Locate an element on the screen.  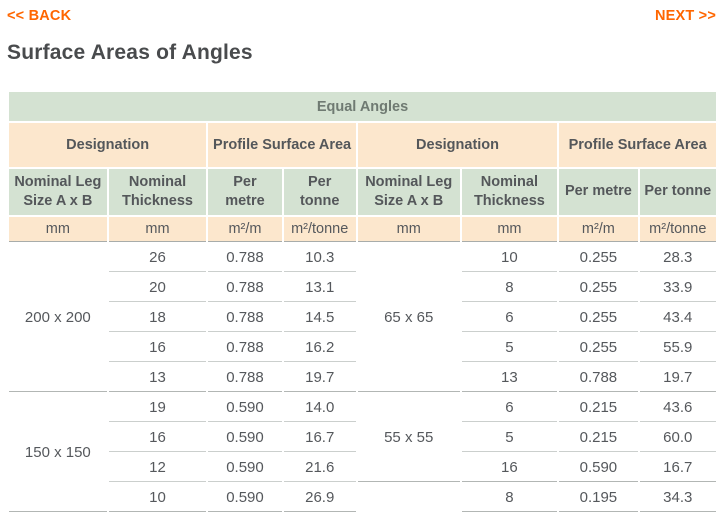
column-header-per-metre-left: Per metre is located at coordinates (245, 192).